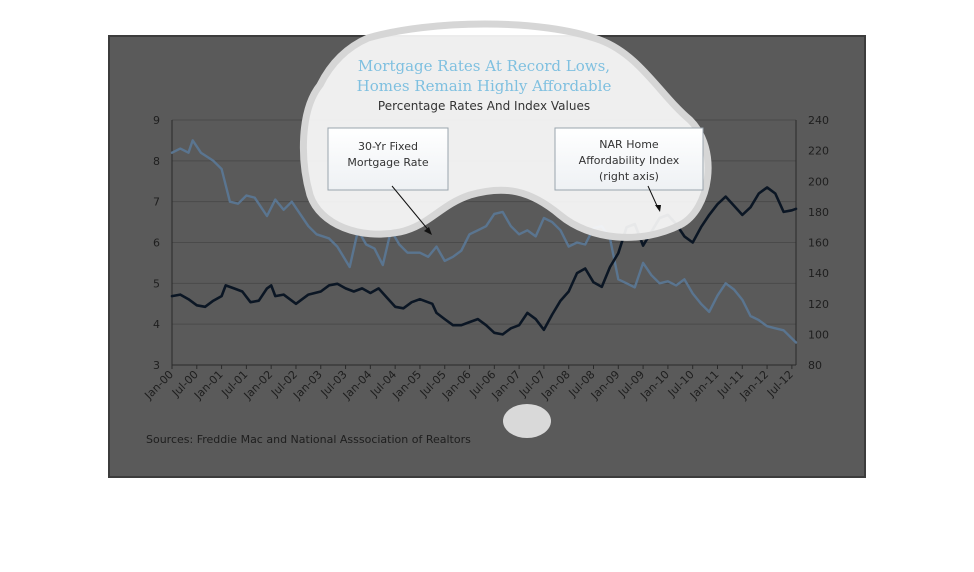 The image size is (974, 572). I want to click on left-tick-label-7: 7, so click(156, 202).